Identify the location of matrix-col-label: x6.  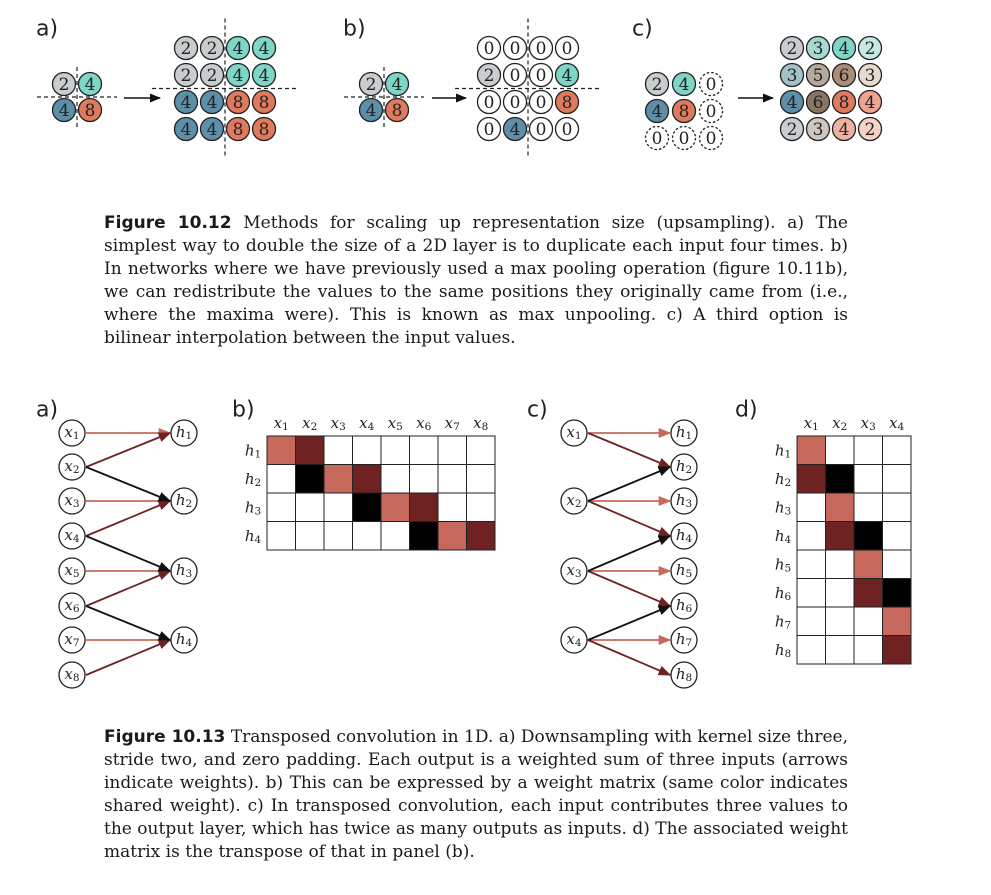
(423, 423).